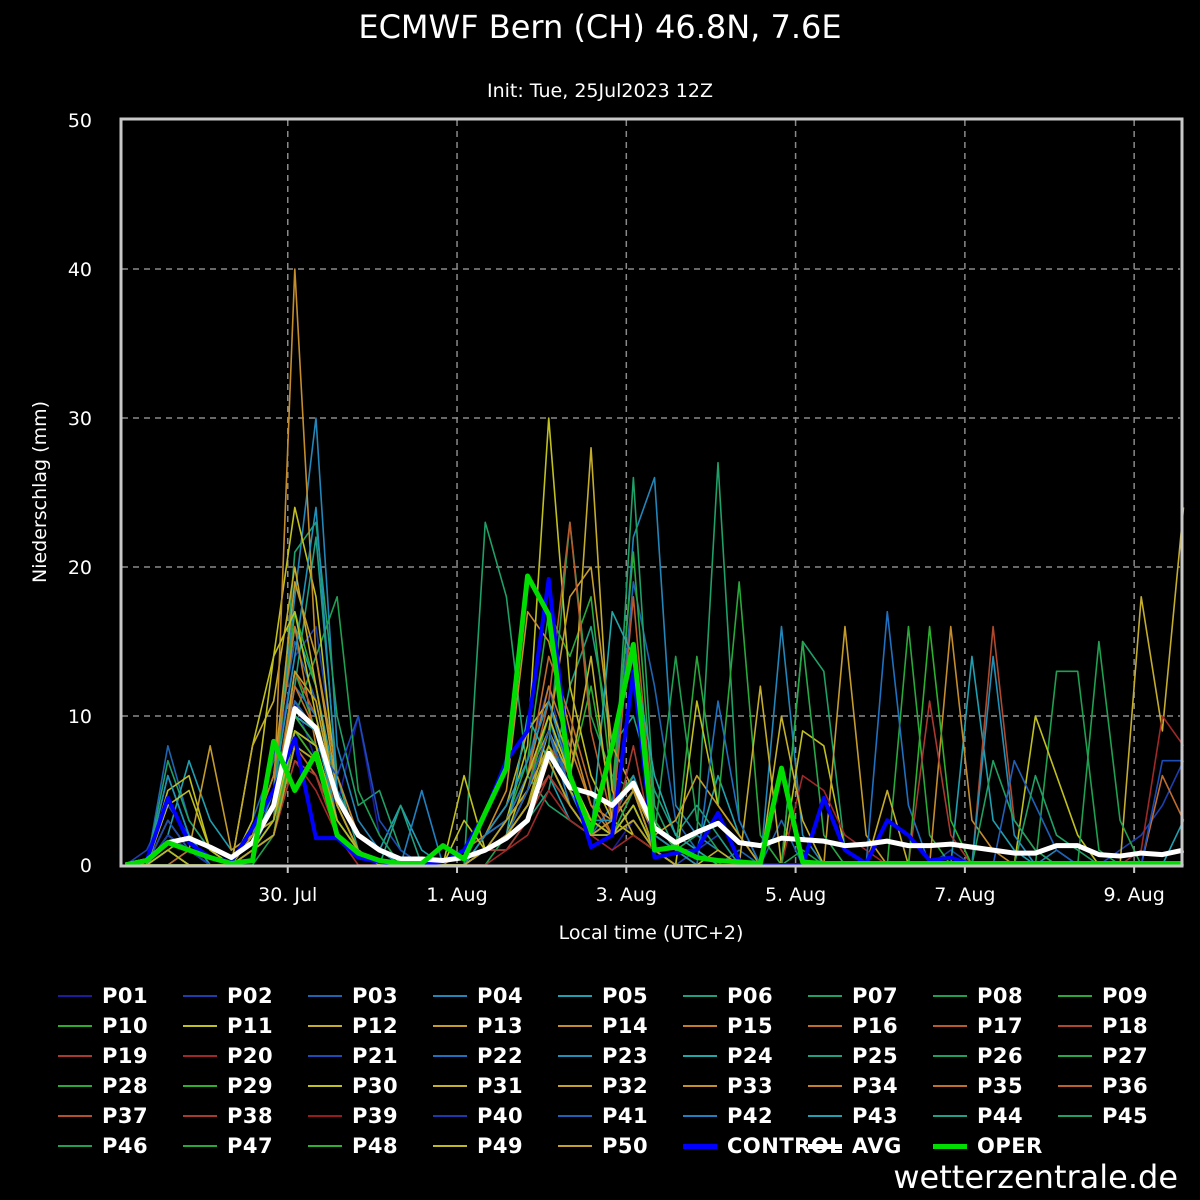 This screenshot has height=1200, width=1200. Describe the element at coordinates (500, 1086) in the screenshot. I see `legend-label: P31` at that location.